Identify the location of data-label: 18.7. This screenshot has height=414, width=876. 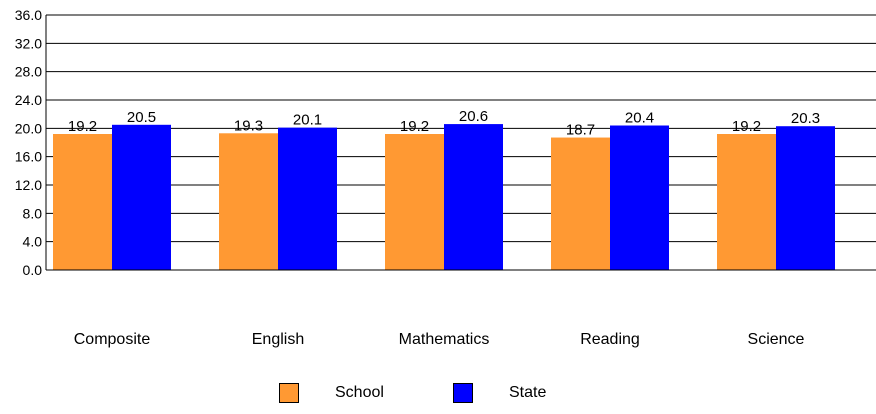
(580, 130).